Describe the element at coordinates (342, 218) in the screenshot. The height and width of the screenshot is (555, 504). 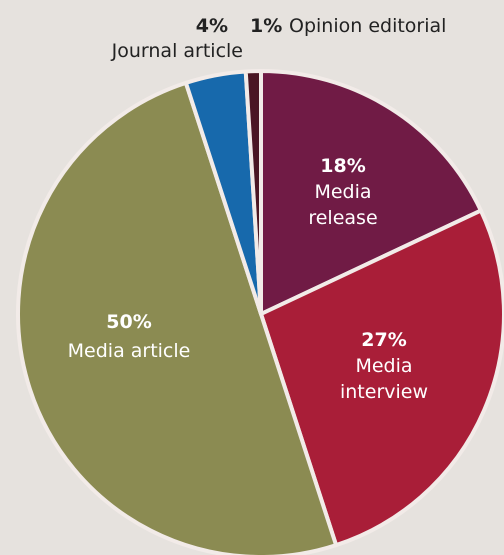
I see `label-cat-media-release-line2: release` at that location.